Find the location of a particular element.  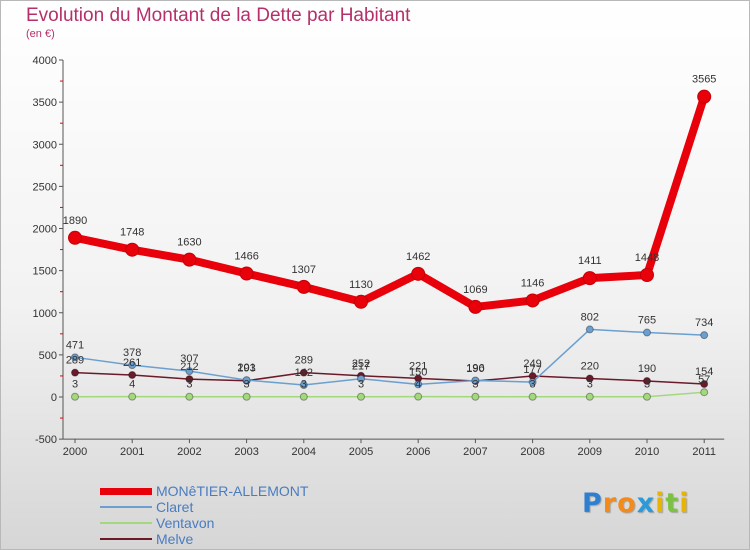

logo-letter: r is located at coordinates (610, 503).